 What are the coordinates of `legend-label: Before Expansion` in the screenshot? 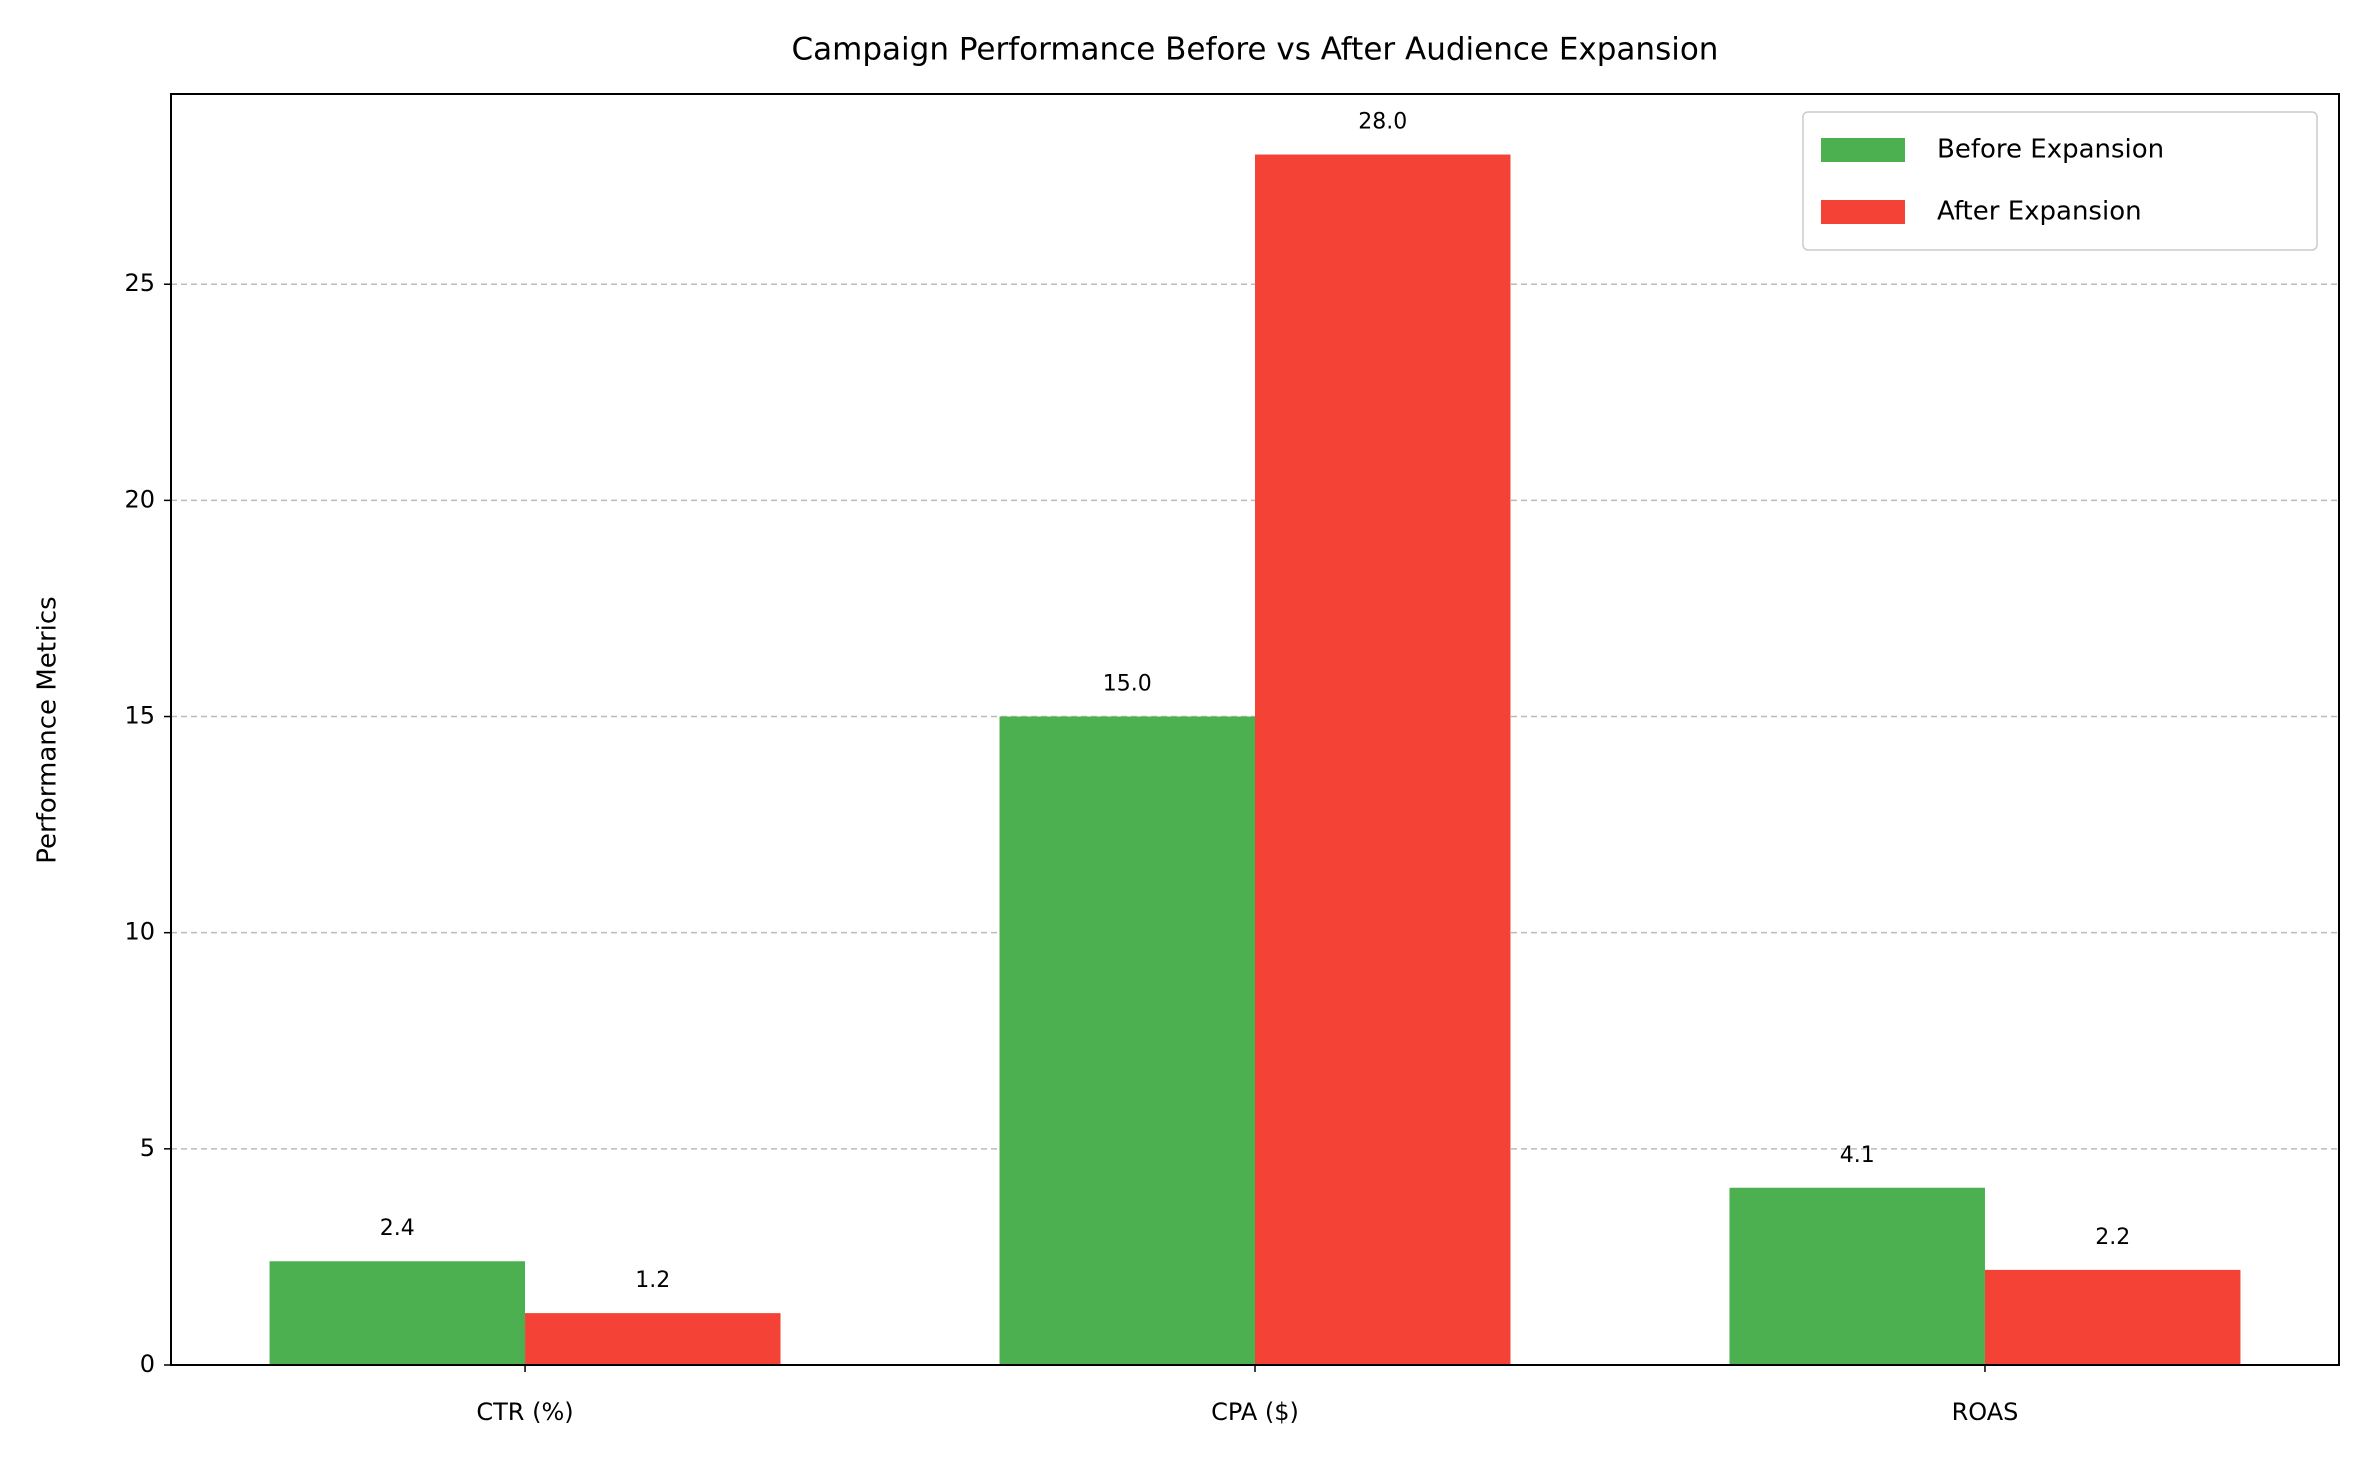 It's located at (2050, 150).